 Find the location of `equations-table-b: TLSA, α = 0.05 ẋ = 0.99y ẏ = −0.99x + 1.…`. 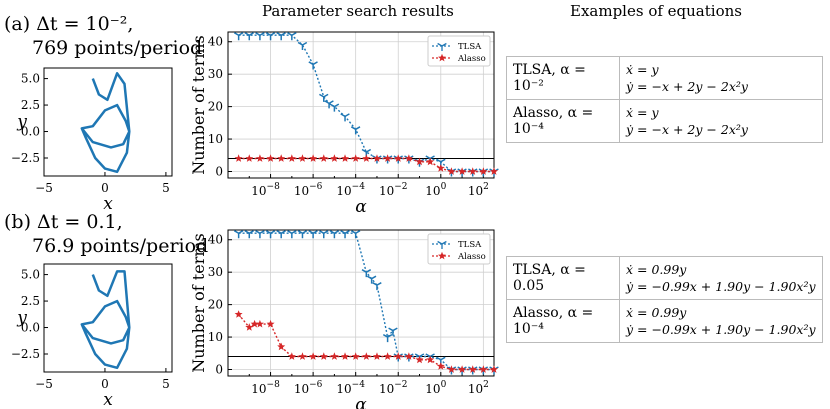

equations-table-b: TLSA, α = 0.05 ẋ = 0.99y ẏ = −0.99x + 1.… is located at coordinates (664, 299).